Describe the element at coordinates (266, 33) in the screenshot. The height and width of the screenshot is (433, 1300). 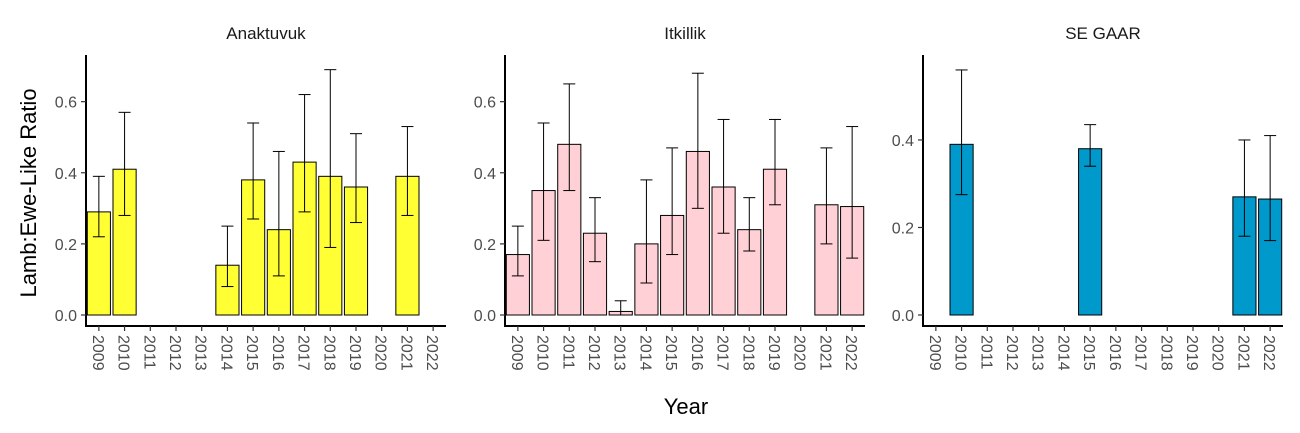
I see `panel-title: Anaktuvuk` at that location.